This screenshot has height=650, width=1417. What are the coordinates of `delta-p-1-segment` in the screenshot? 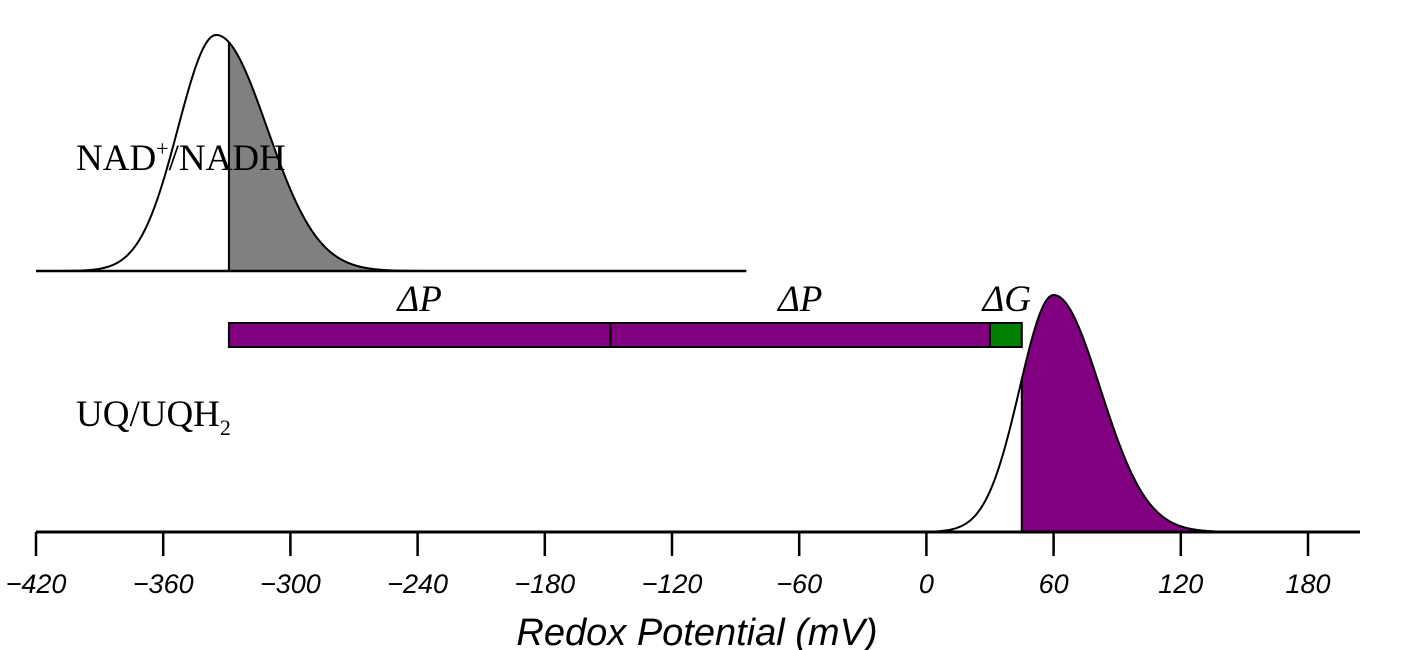 It's located at (419, 335).